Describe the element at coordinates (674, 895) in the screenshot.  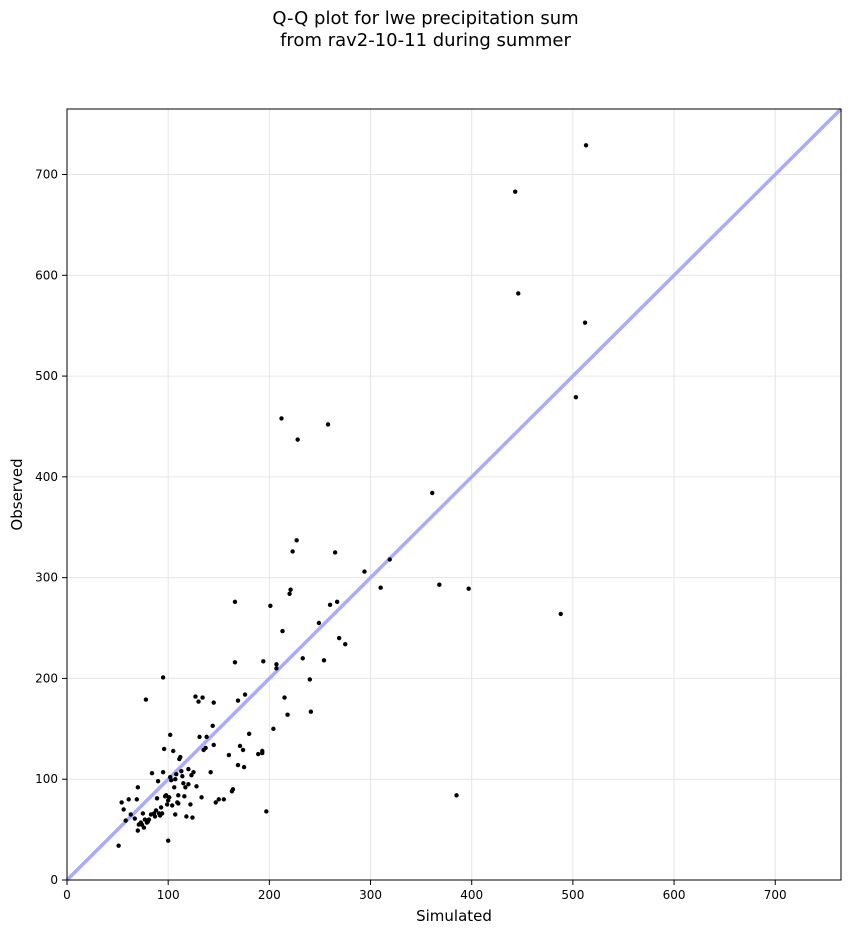
I see `x-tick-label: 600` at that location.